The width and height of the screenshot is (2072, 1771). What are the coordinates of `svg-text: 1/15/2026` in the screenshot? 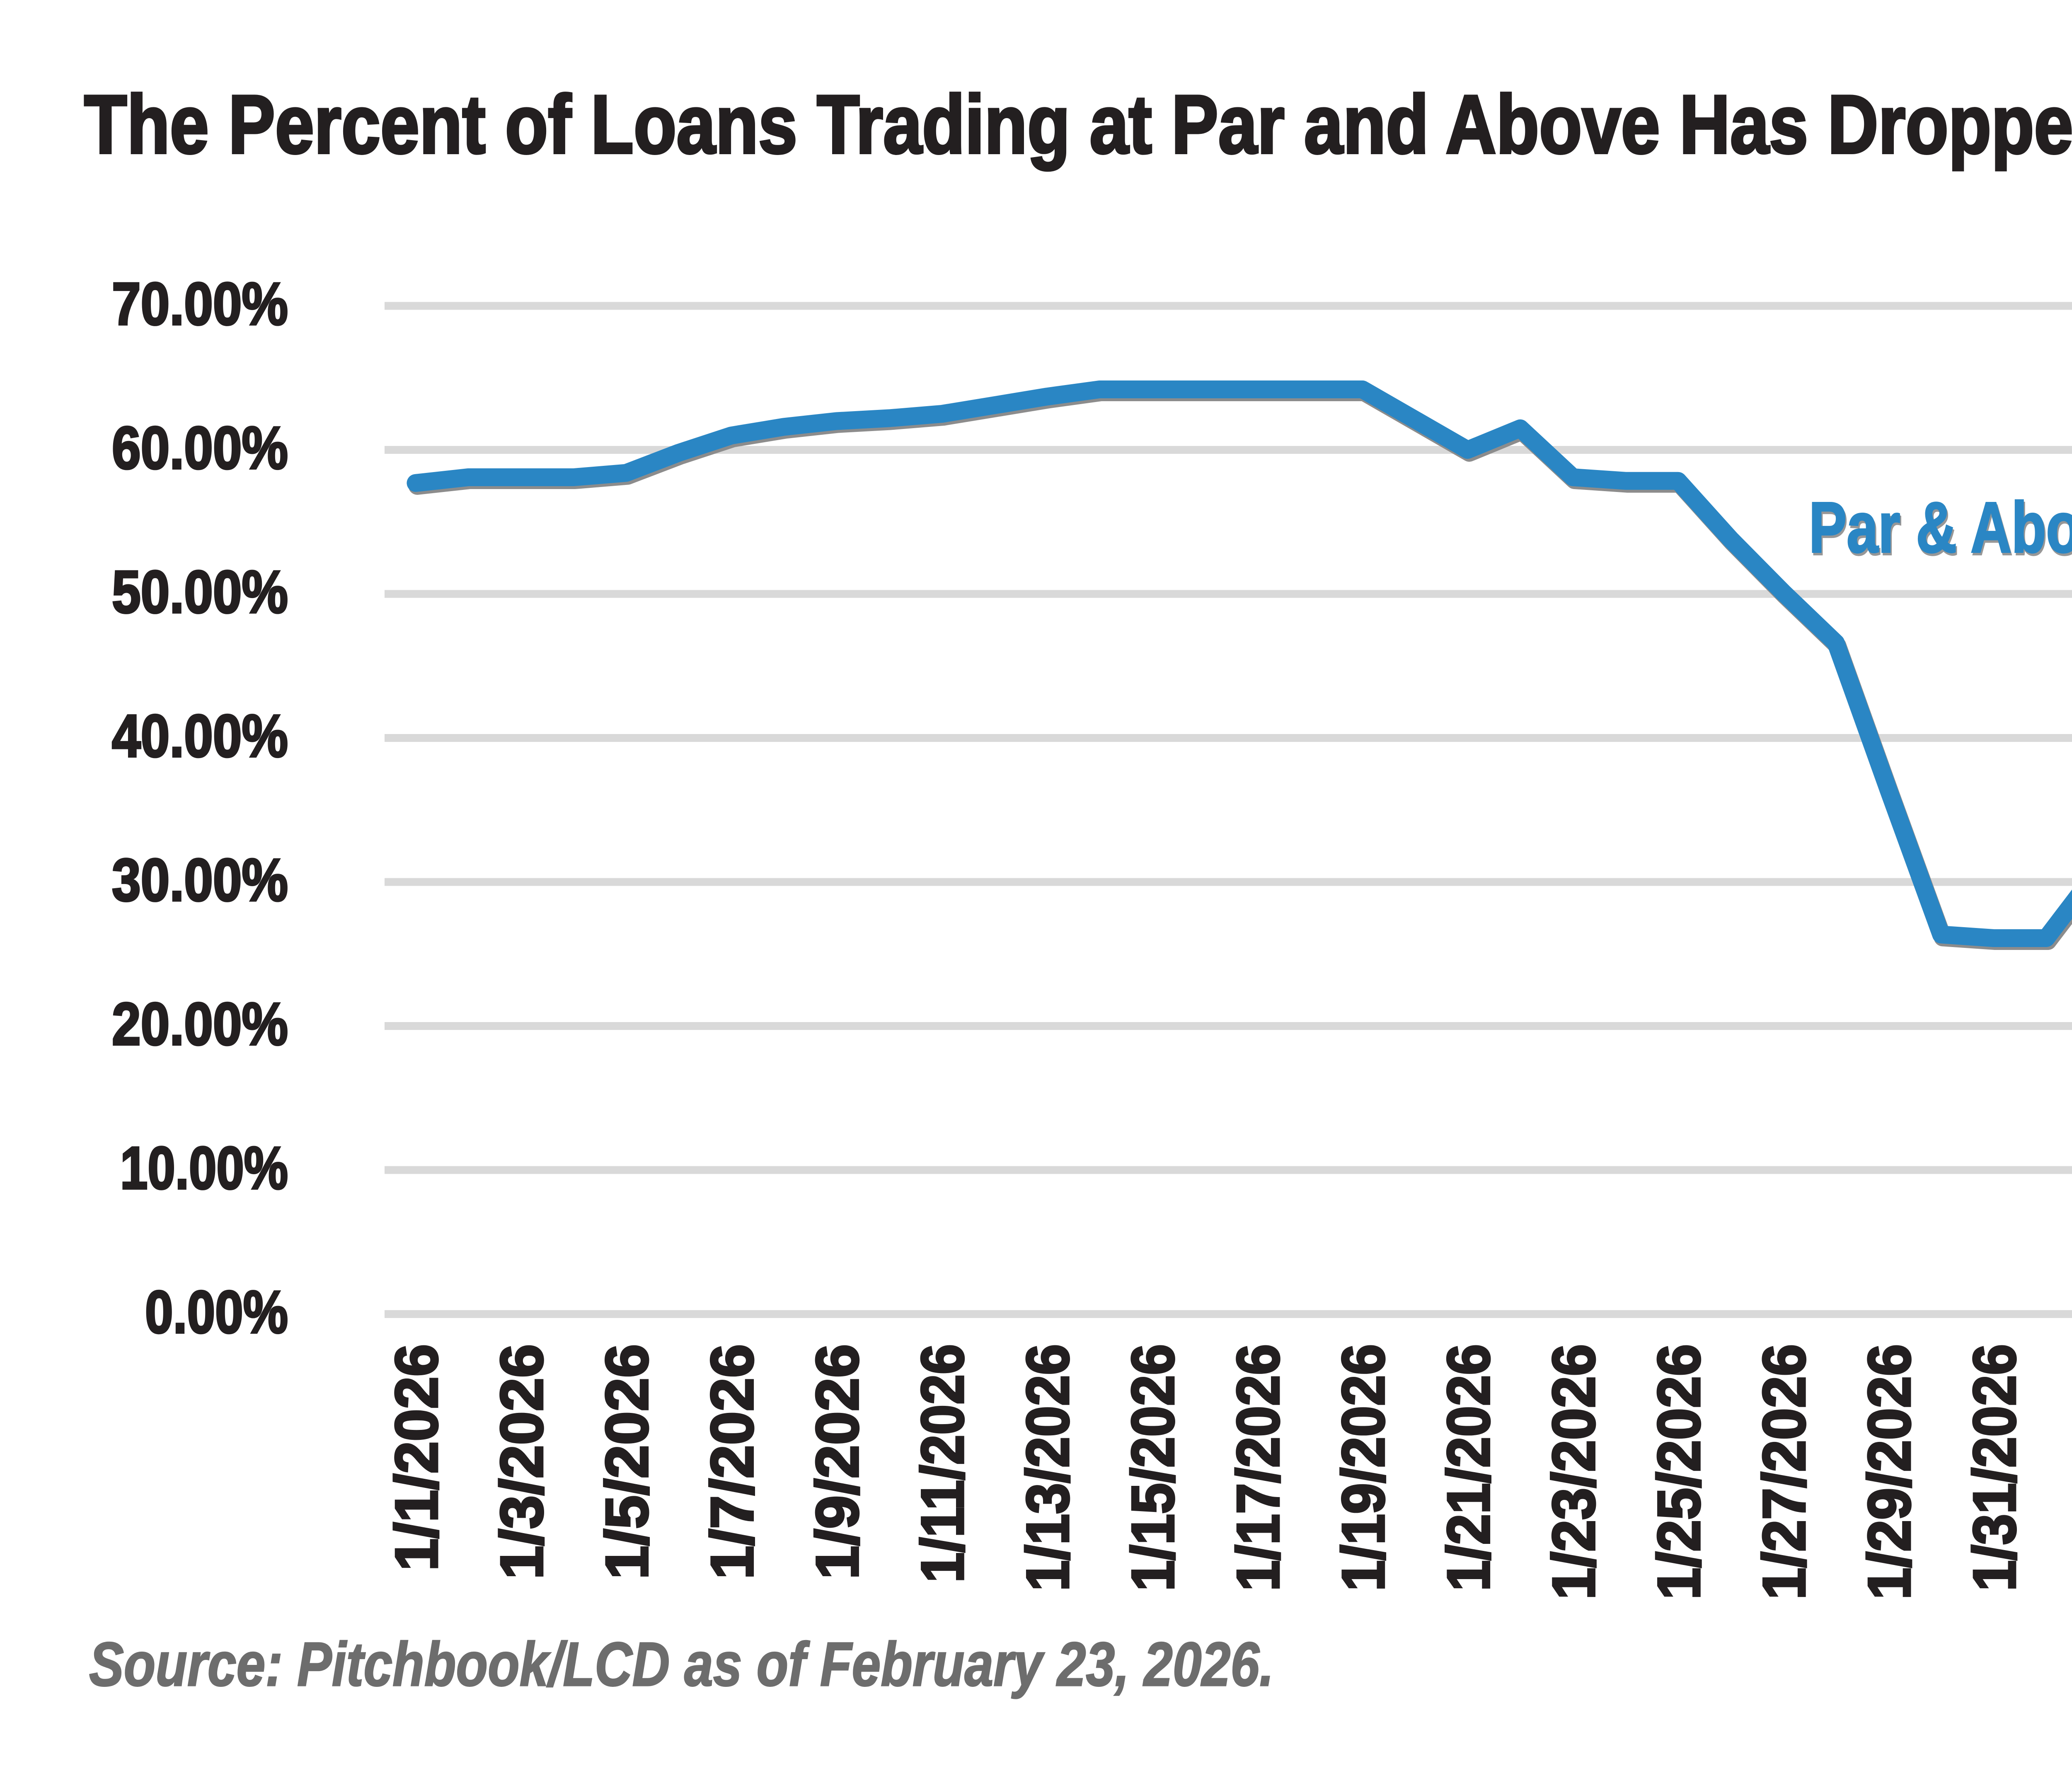 It's located at (1152, 1467).